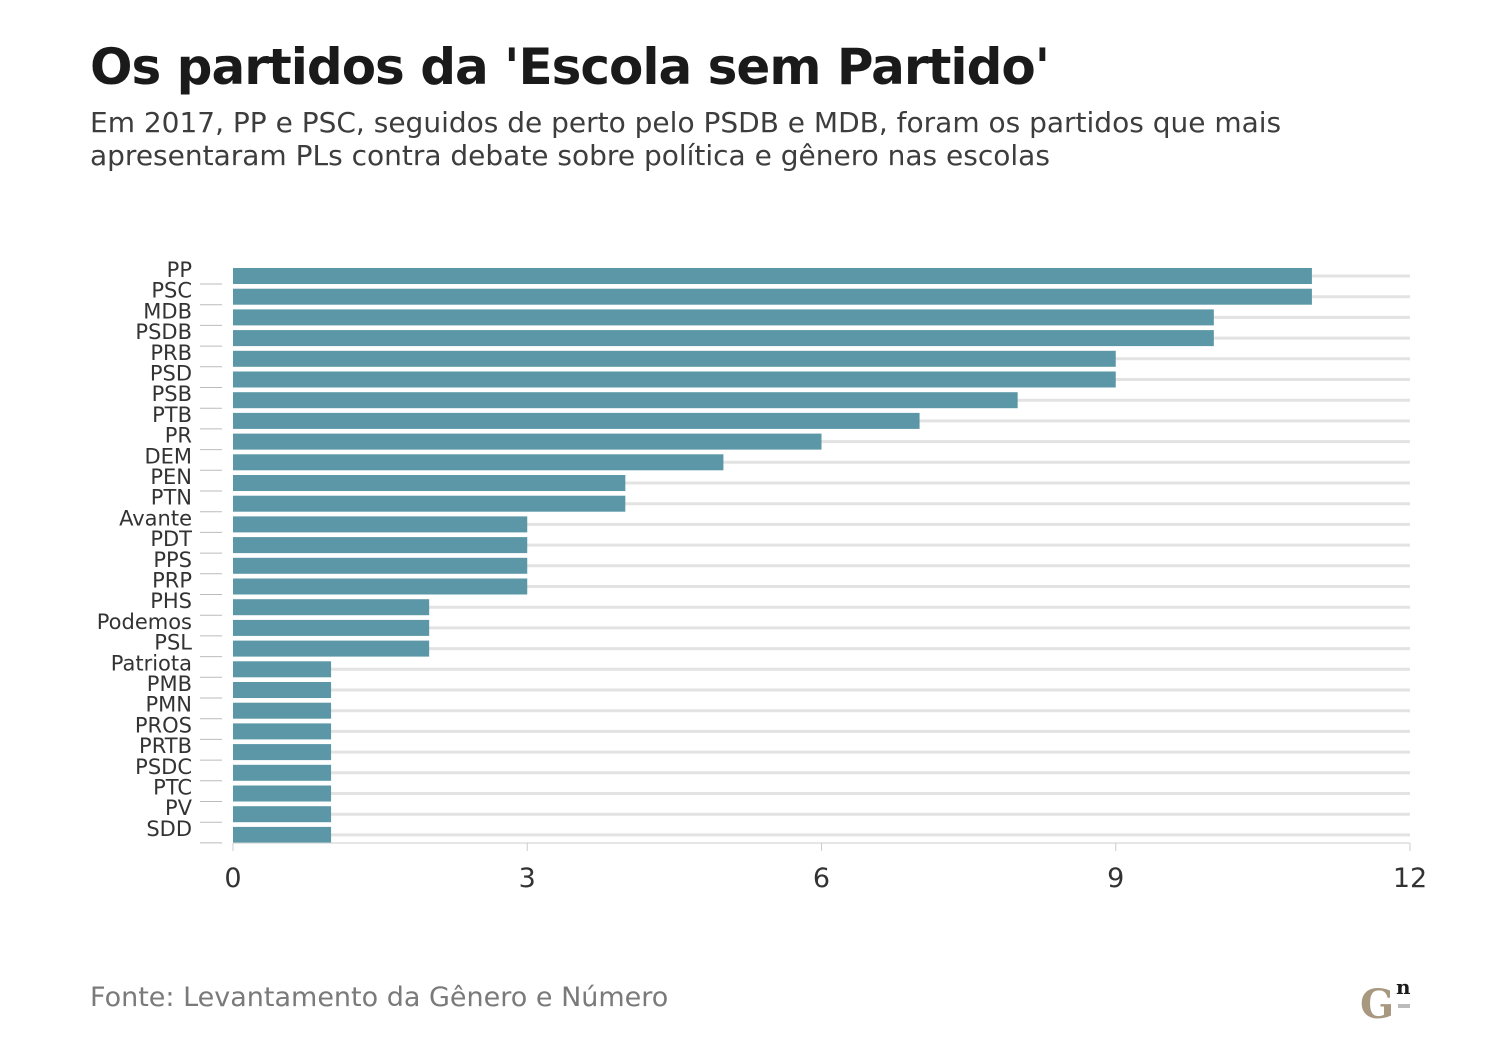 The height and width of the screenshot is (1040, 1490). What do you see at coordinates (173, 643) in the screenshot?
I see `category-label: PSL` at bounding box center [173, 643].